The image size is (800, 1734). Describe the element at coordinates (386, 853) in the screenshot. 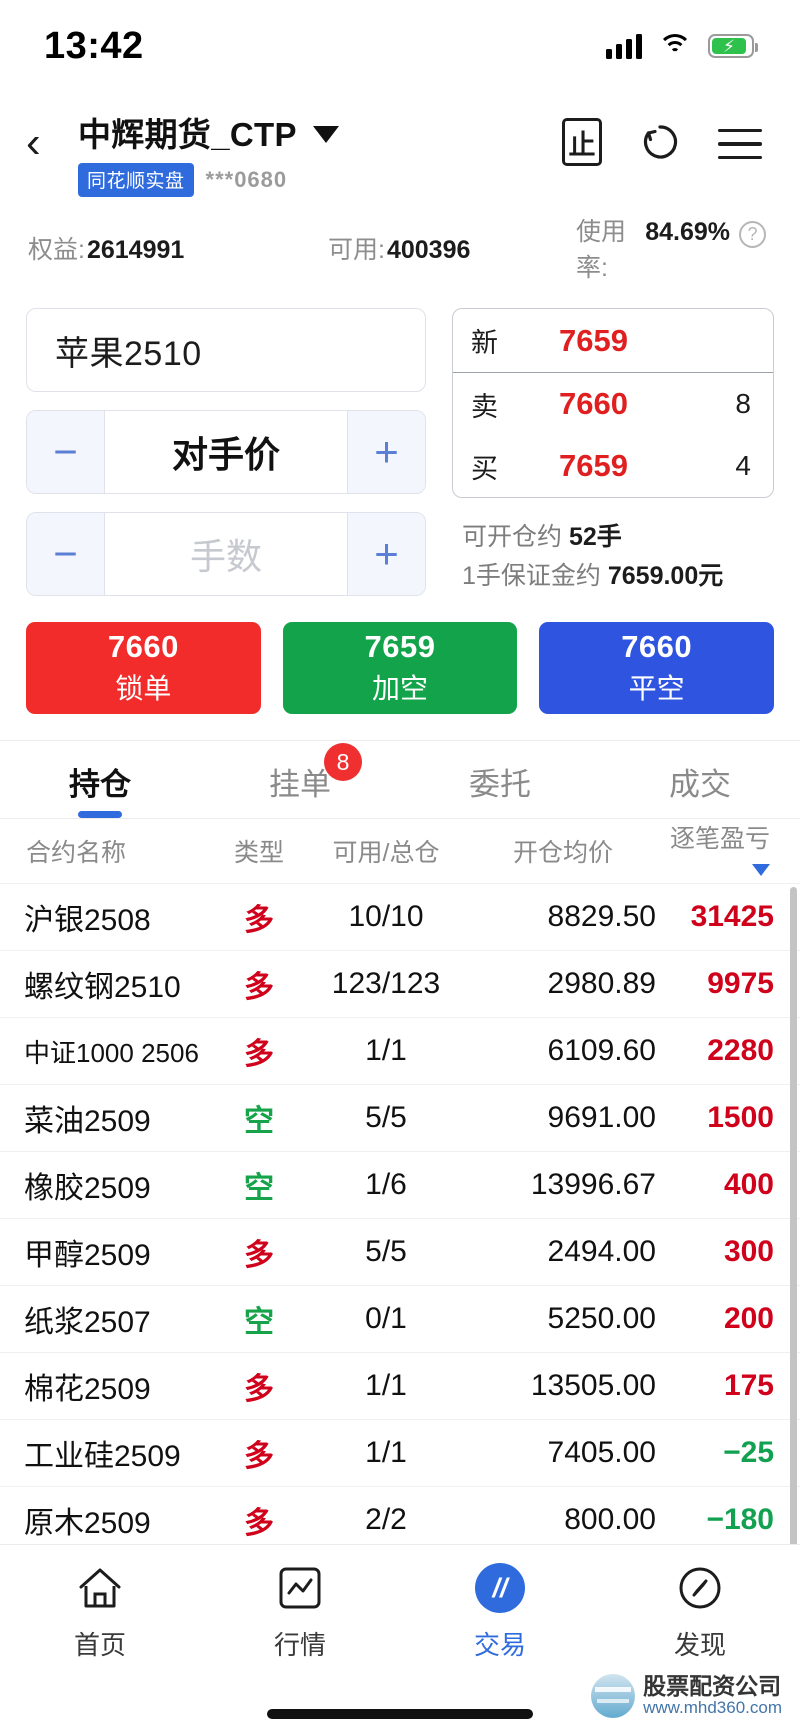

I see `column-header-quantity: 可用/总仓` at that location.